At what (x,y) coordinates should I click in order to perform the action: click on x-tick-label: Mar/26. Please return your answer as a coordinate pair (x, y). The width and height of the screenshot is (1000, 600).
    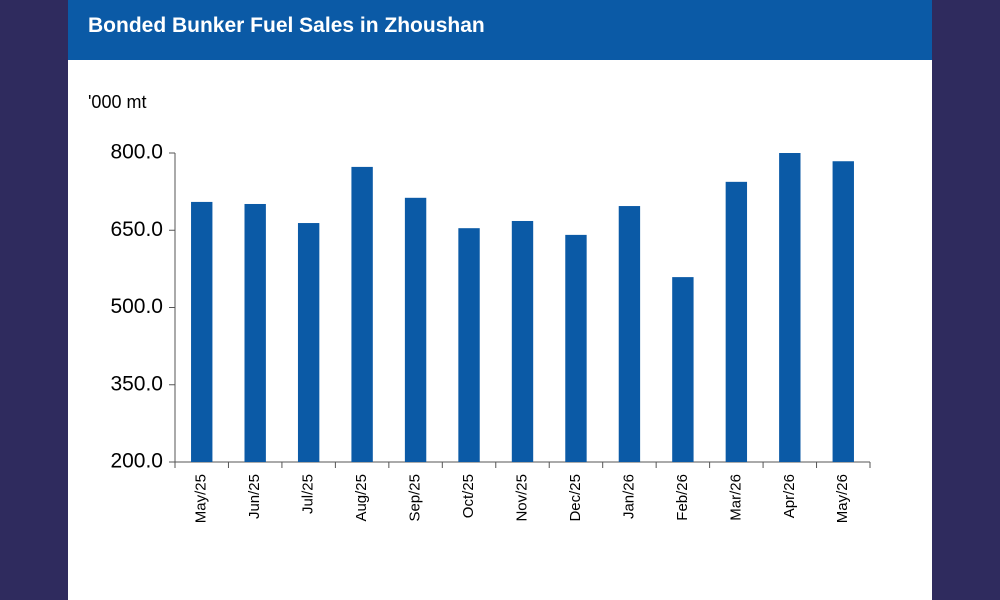
    Looking at the image, I should click on (735, 497).